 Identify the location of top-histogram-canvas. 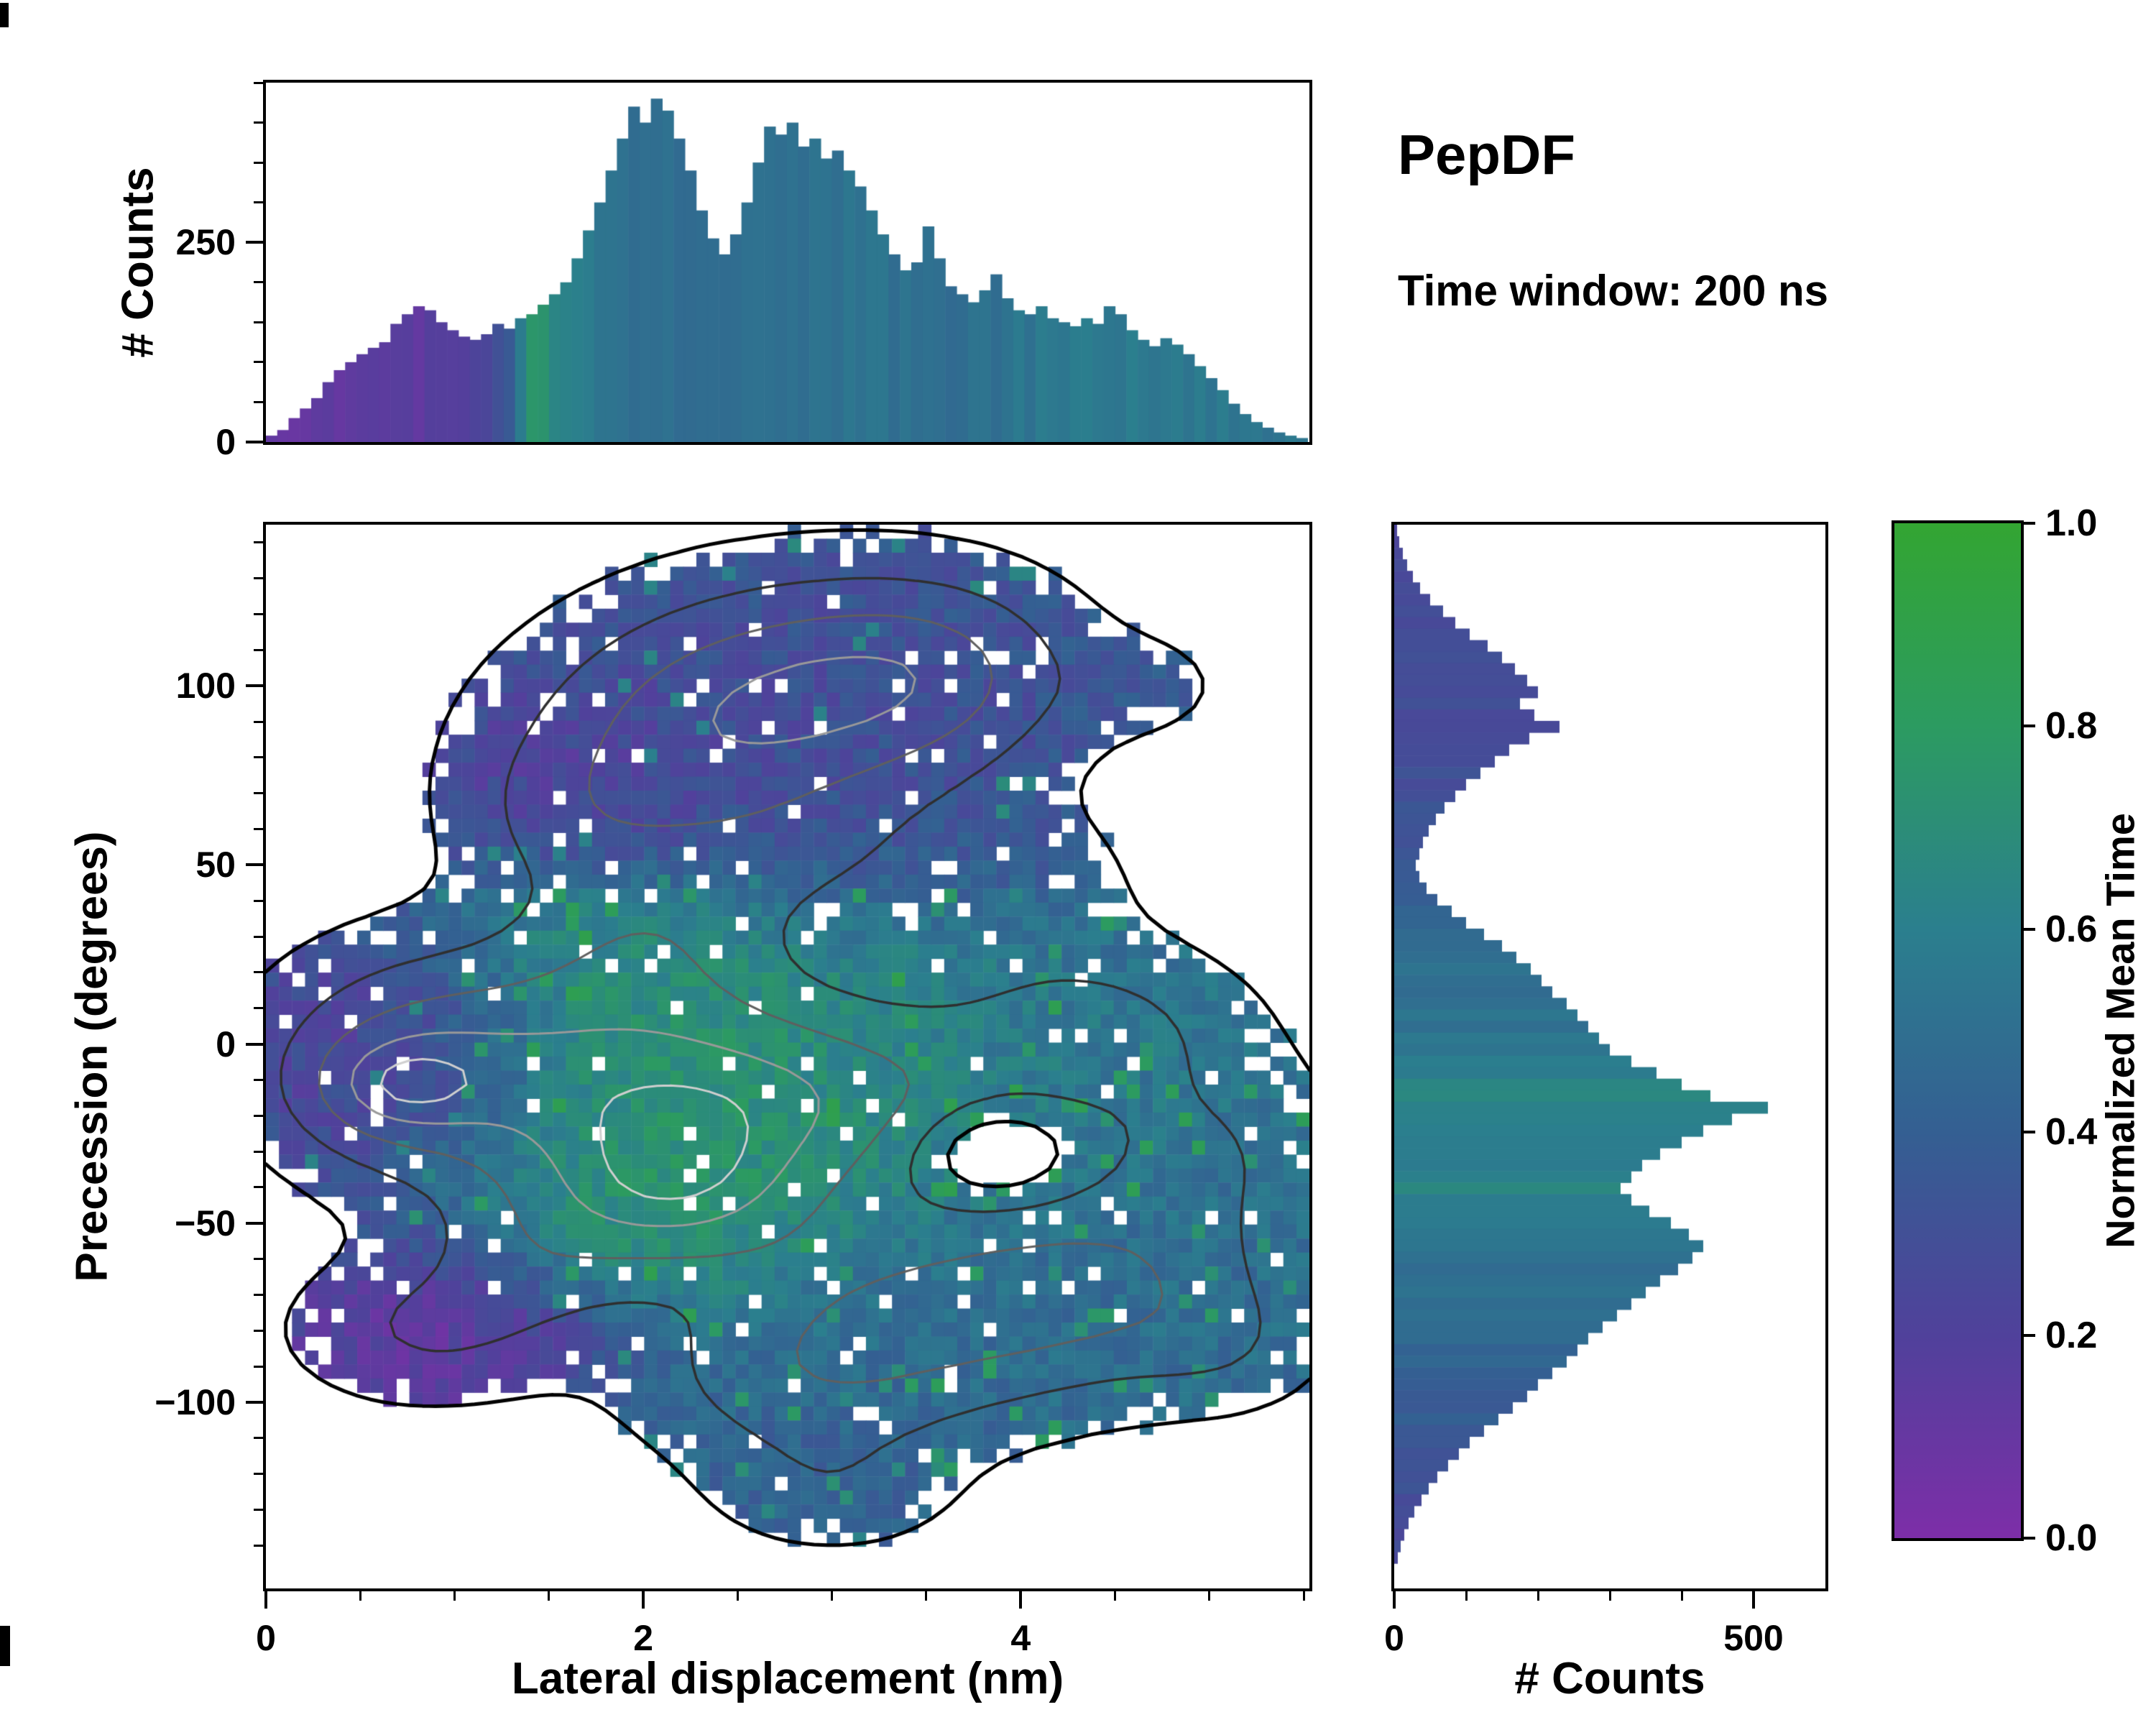
(788, 262).